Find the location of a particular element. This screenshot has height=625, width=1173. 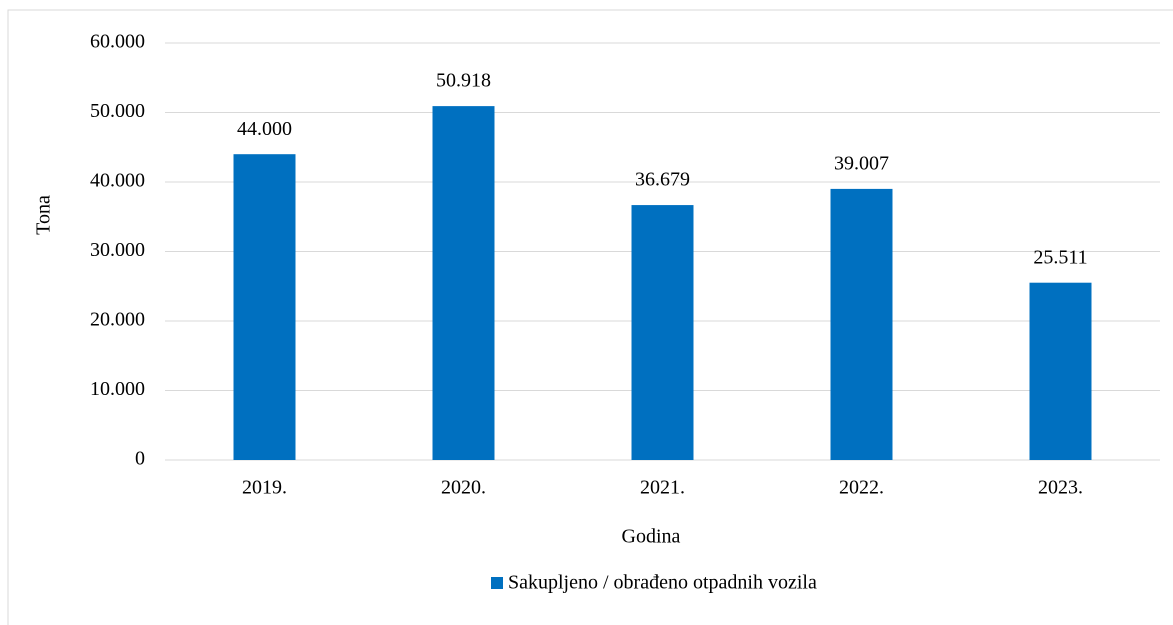

y-tick-label: 20.000 is located at coordinates (117, 320).